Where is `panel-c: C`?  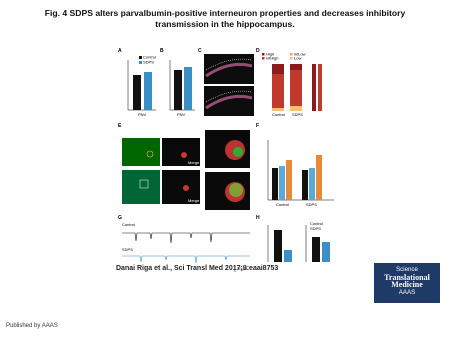
panel-c: C is located at coordinates (226, 82).